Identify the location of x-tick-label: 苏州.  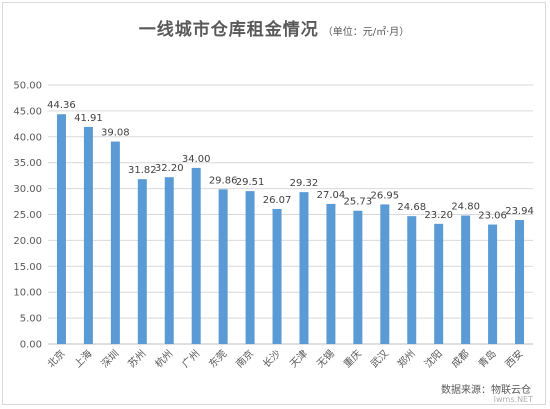
(136, 358).